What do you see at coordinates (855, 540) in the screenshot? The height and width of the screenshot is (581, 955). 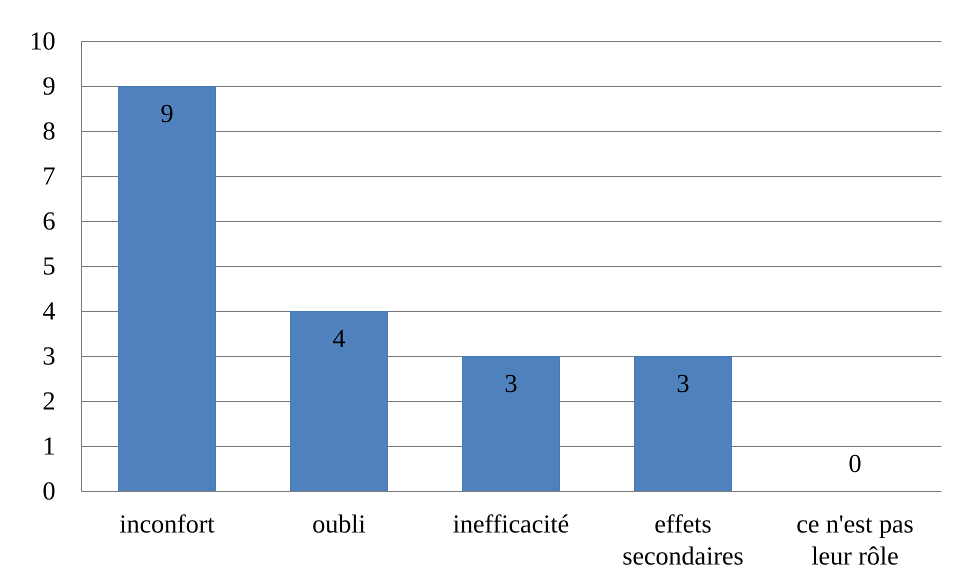 I see `x-tick-label: ce n'est pas leur rôle` at bounding box center [855, 540].